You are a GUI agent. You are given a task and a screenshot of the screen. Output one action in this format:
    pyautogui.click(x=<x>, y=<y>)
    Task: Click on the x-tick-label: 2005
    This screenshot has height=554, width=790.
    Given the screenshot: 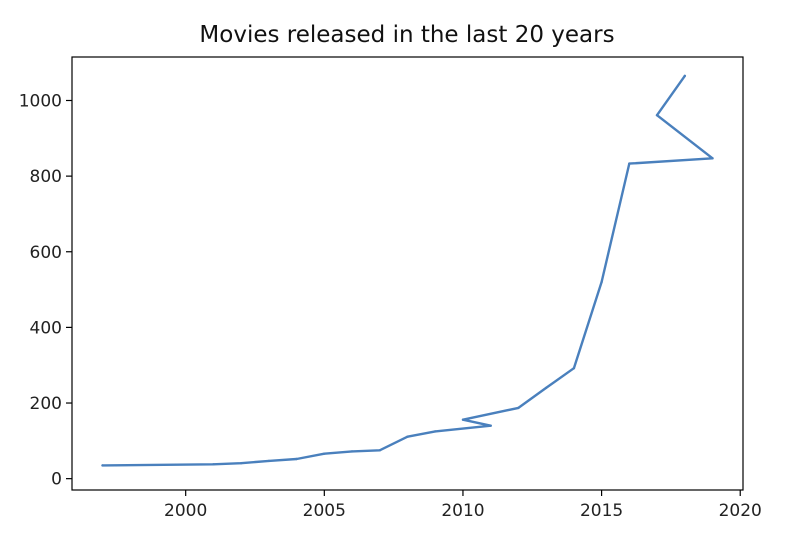 What is the action you would take?
    pyautogui.click(x=324, y=511)
    